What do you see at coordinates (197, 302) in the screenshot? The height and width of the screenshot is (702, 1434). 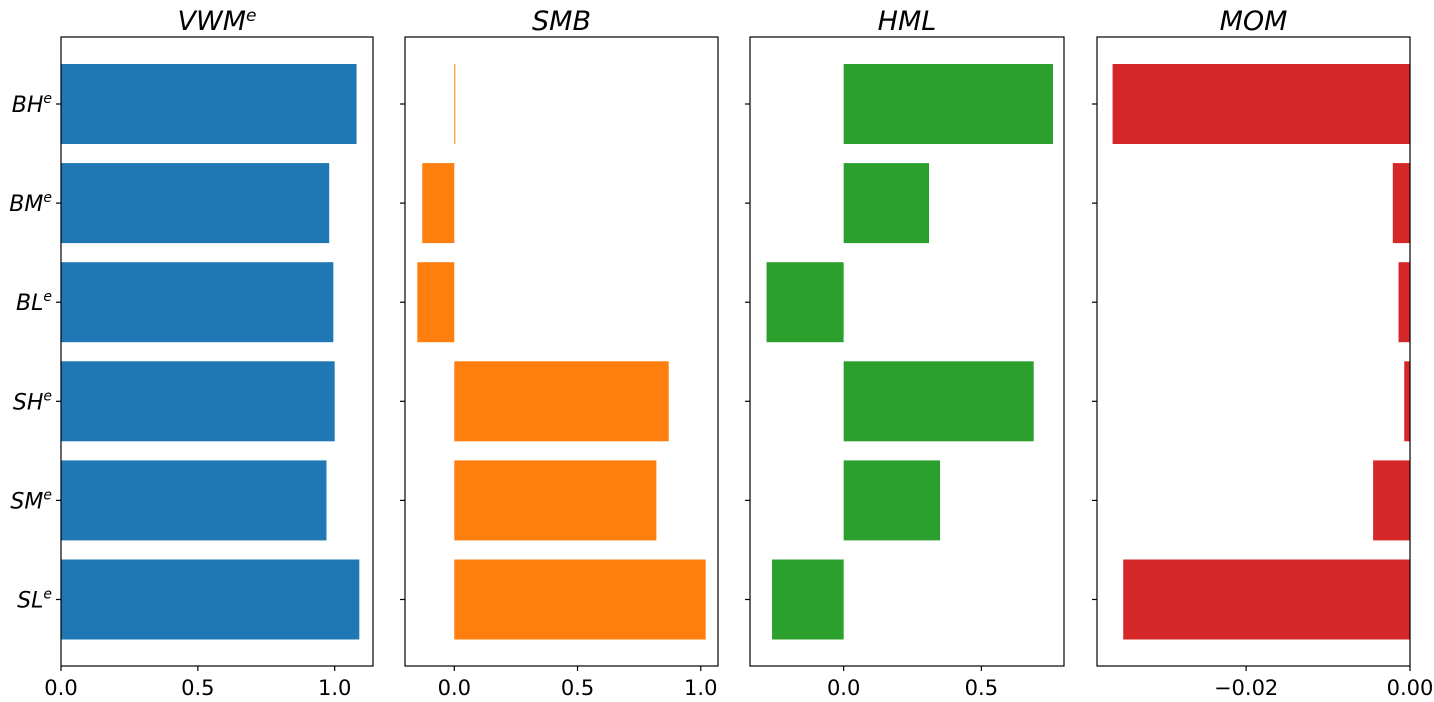 I see `bar-vwm-bl` at bounding box center [197, 302].